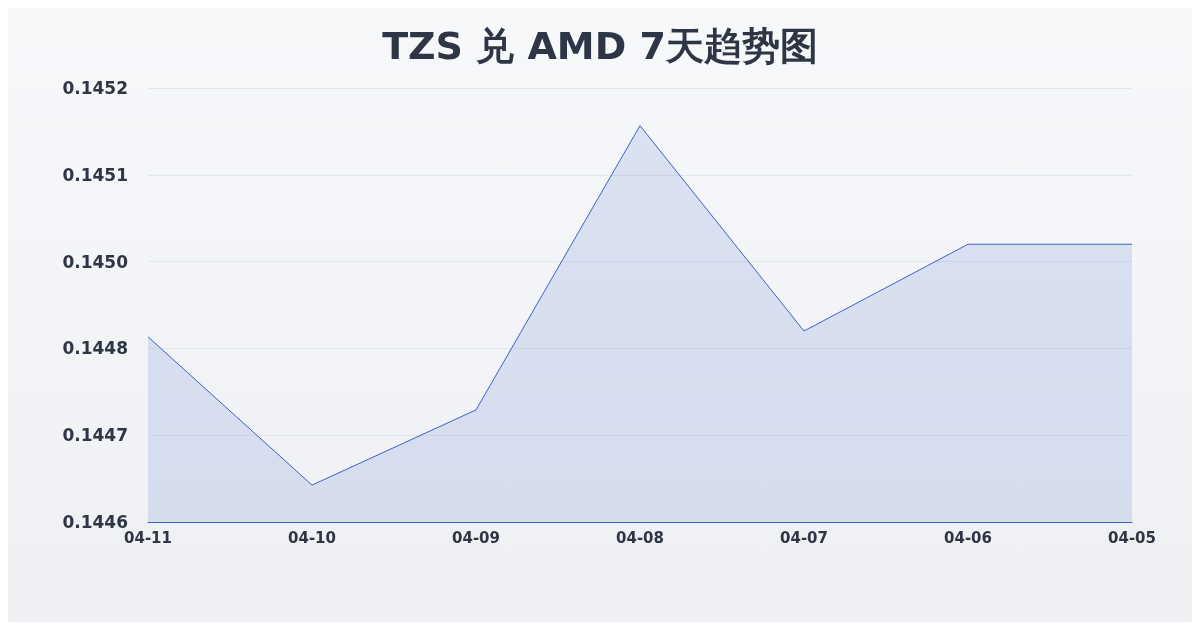  I want to click on y-tick-label: 0.1451, so click(95, 174).